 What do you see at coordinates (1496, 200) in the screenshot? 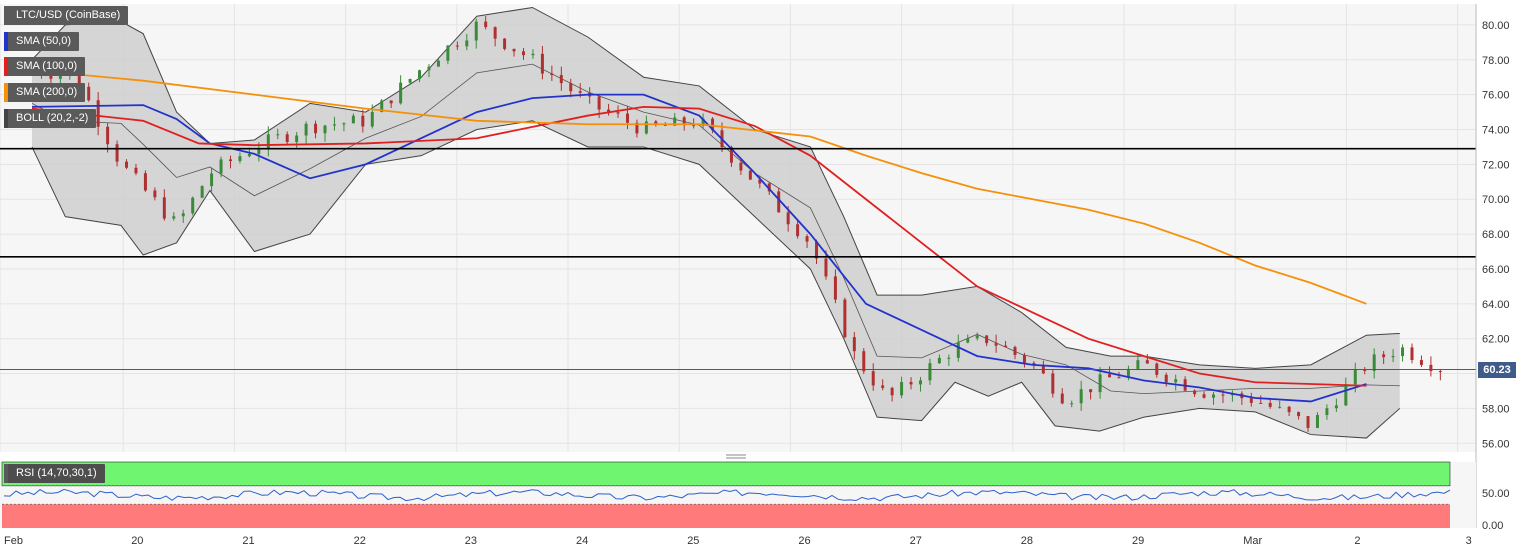
I see `y-tick-label: 70.00` at bounding box center [1496, 200].